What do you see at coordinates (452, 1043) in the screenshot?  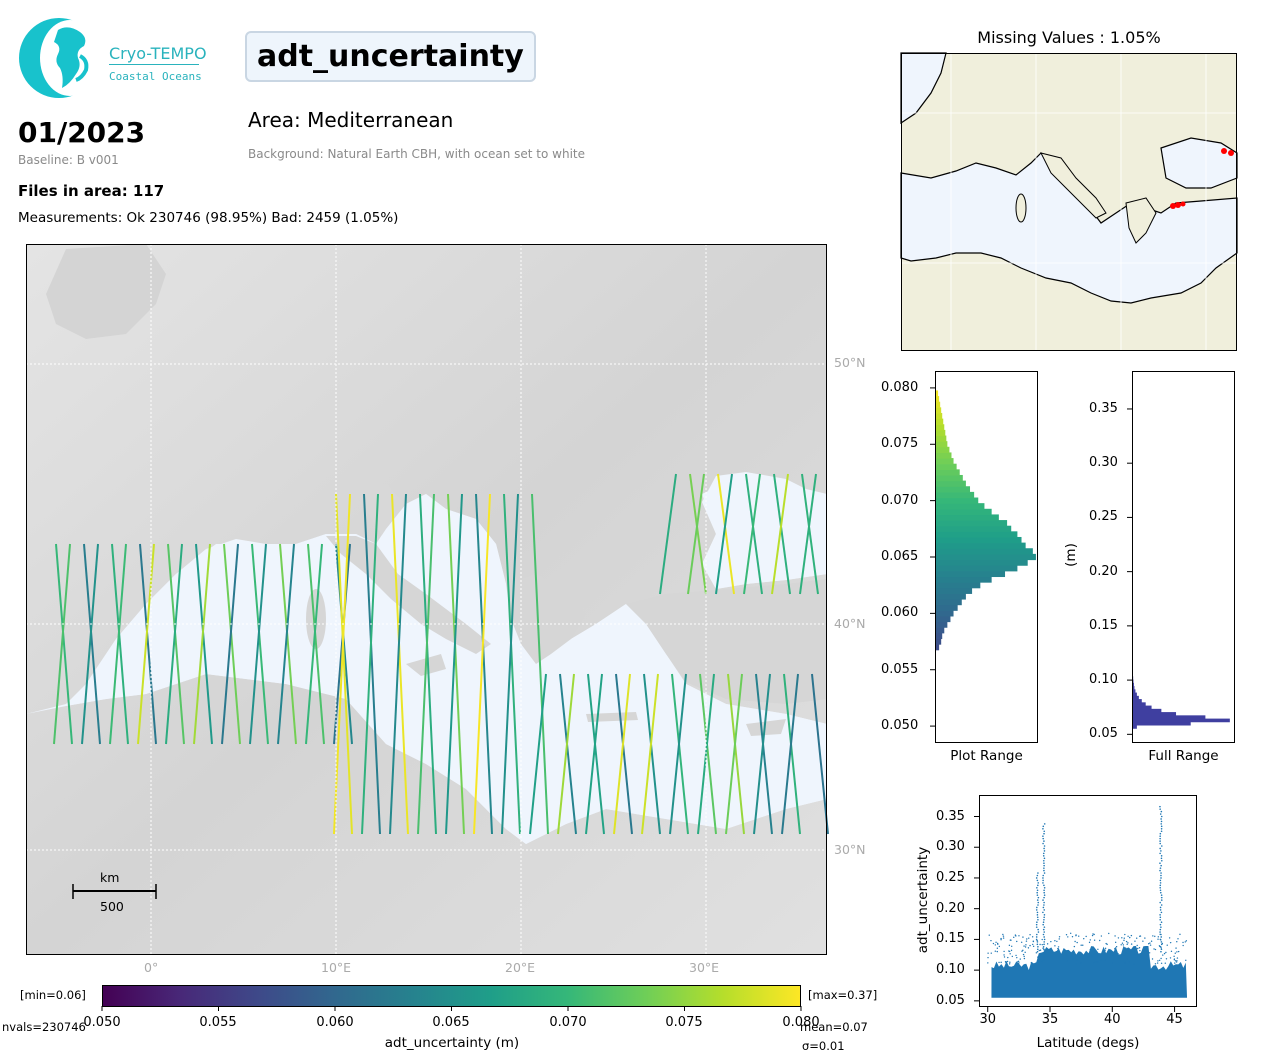 I see `colorbar-label: adt_uncertainty (m)` at bounding box center [452, 1043].